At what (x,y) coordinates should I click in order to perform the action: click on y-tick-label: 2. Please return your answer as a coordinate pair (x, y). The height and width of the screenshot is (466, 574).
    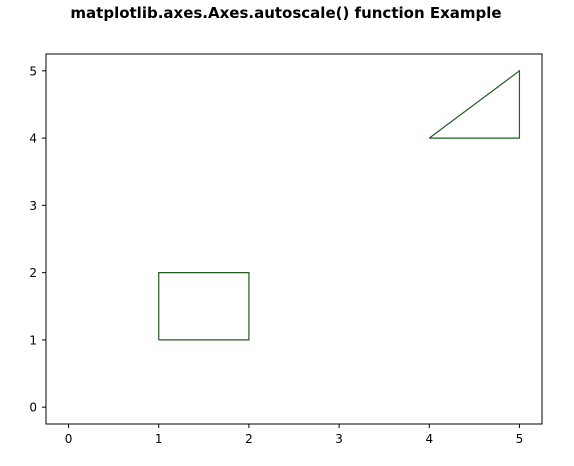
    Looking at the image, I should click on (33, 273).